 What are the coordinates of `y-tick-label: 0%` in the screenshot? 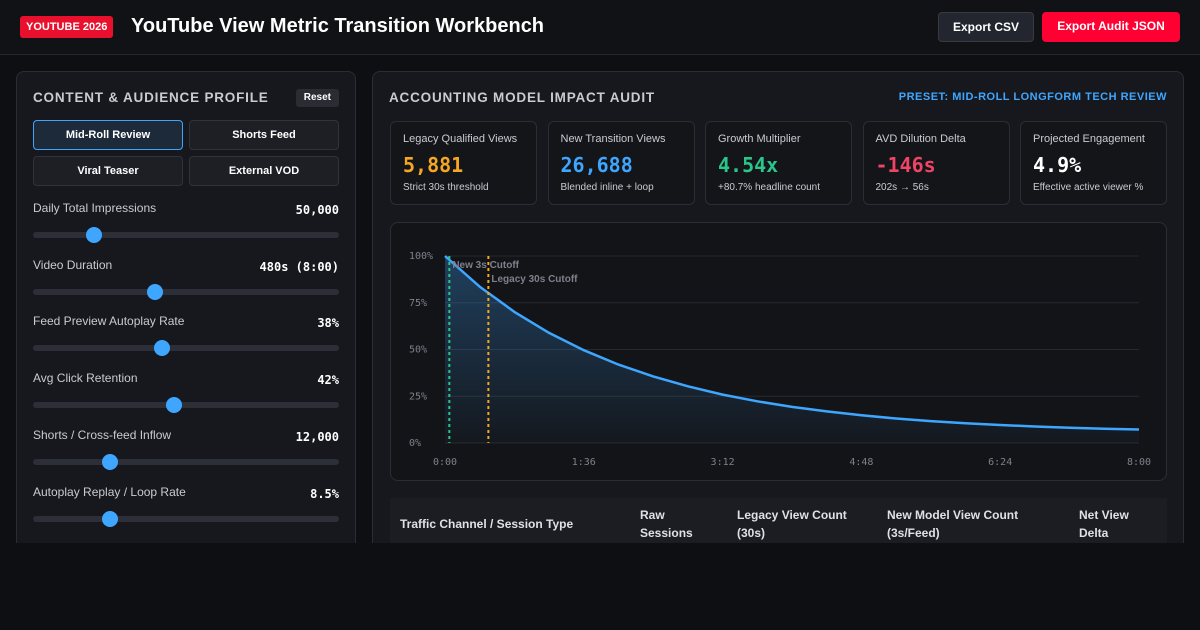 It's located at (415, 443).